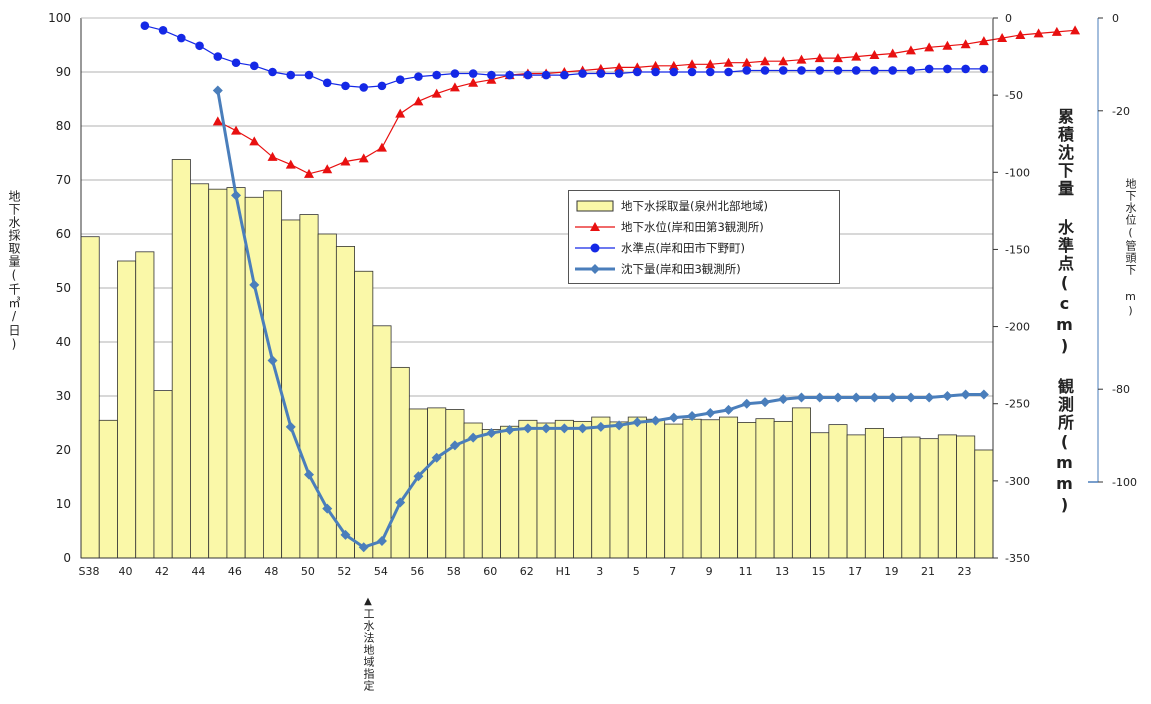 The image size is (1151, 704). Describe the element at coordinates (235, 571) in the screenshot. I see `x-tick-label: 46` at that location.